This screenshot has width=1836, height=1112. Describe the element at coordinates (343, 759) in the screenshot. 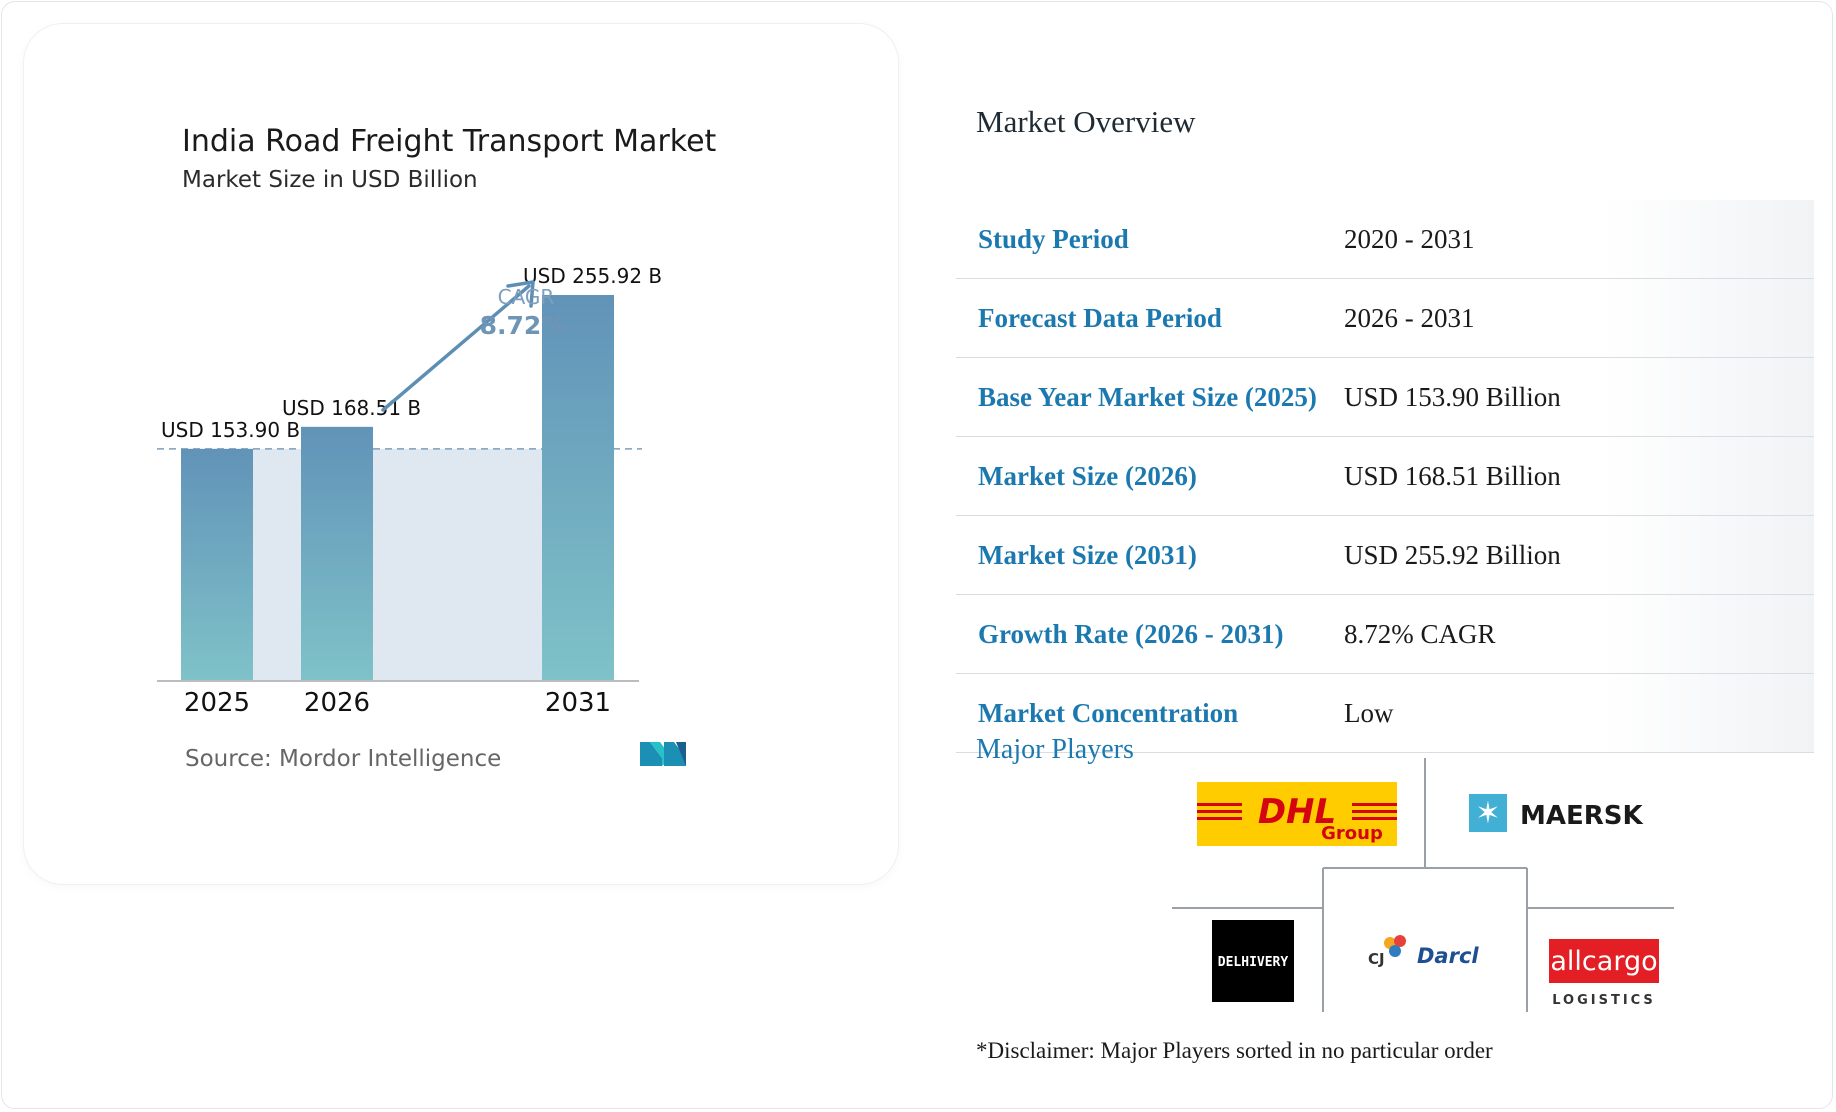

I see `source-note: Source: Mordor Intelligence` at that location.